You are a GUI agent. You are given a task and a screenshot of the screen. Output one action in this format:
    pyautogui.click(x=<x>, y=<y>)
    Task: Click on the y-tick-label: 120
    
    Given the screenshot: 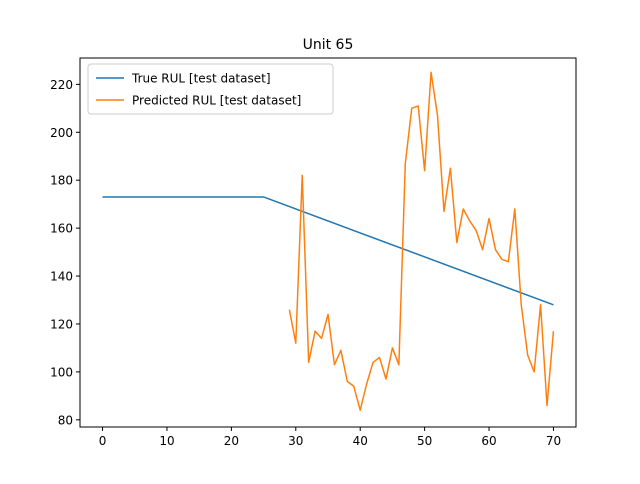 What is the action you would take?
    pyautogui.click(x=61, y=324)
    